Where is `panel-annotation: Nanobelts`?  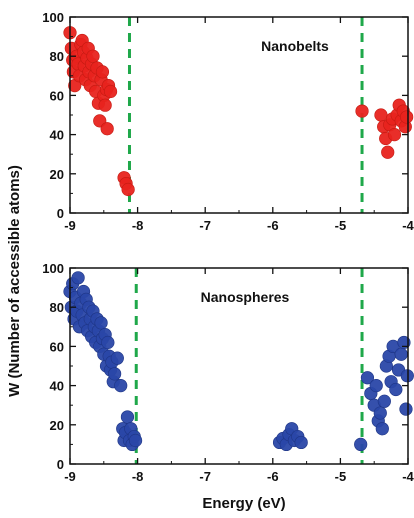
panel-annotation: Nanobelts is located at coordinates (295, 46).